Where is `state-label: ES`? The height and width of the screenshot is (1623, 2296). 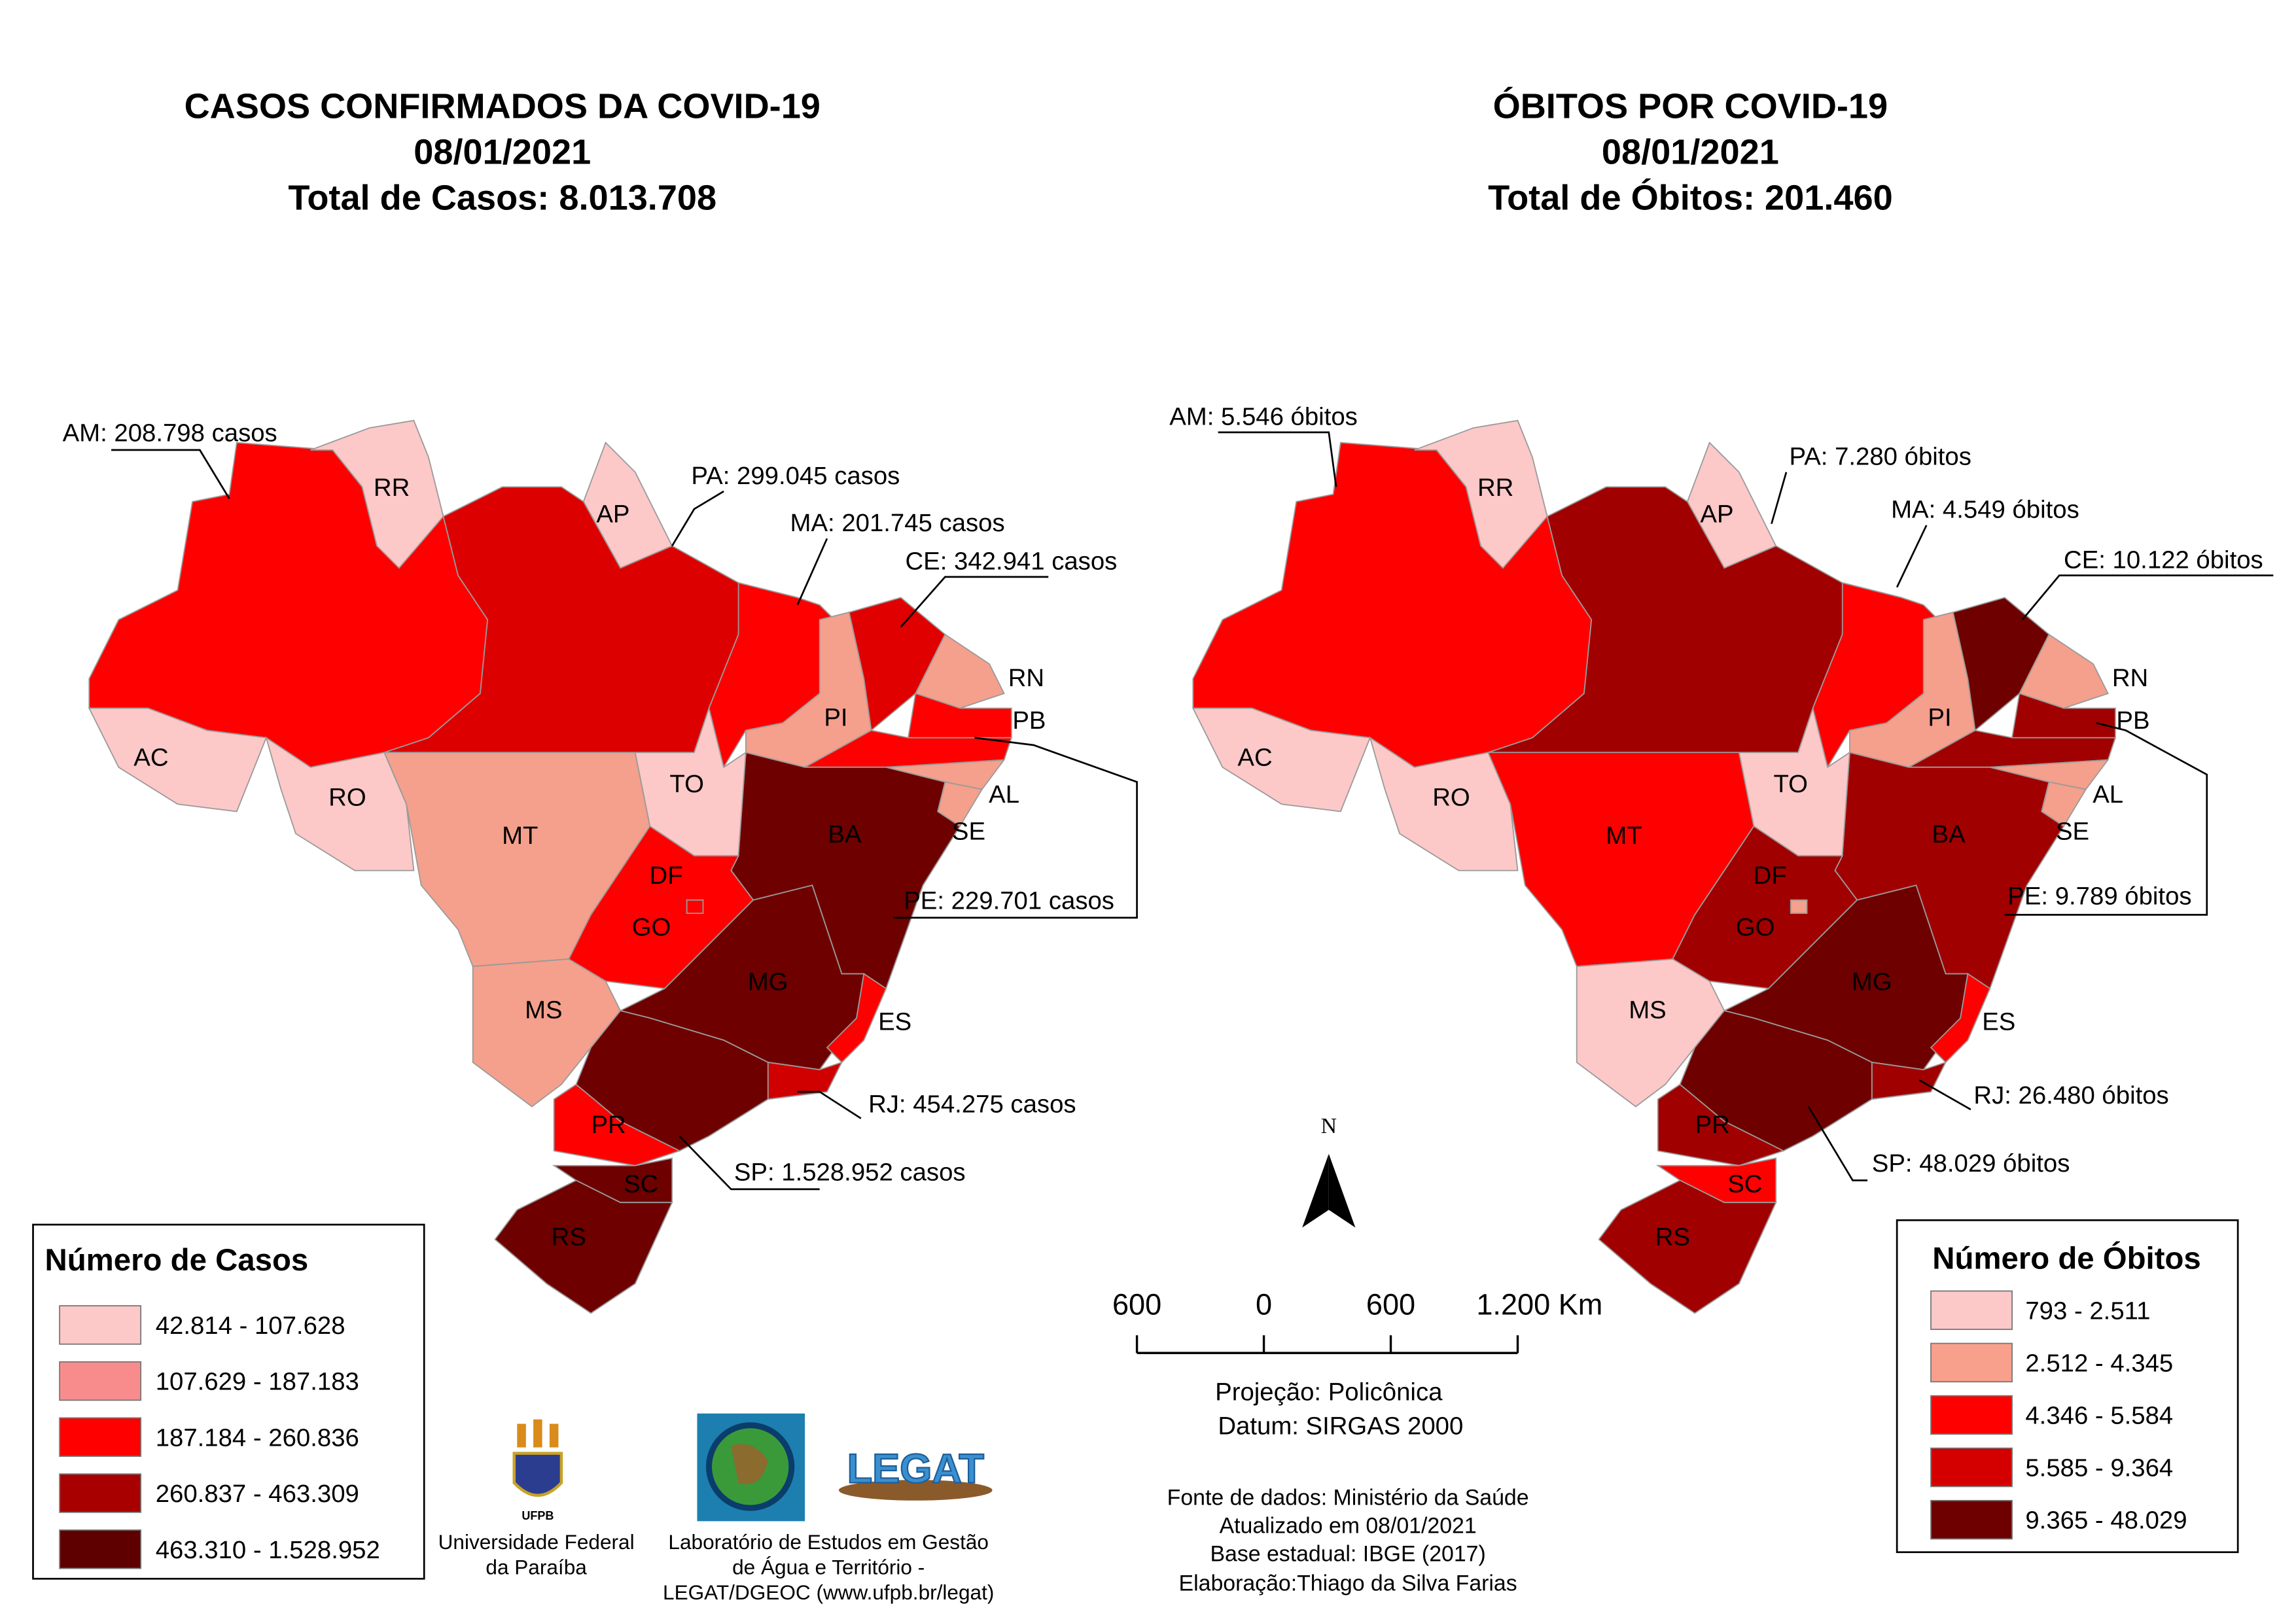
state-label: ES is located at coordinates (1998, 1022).